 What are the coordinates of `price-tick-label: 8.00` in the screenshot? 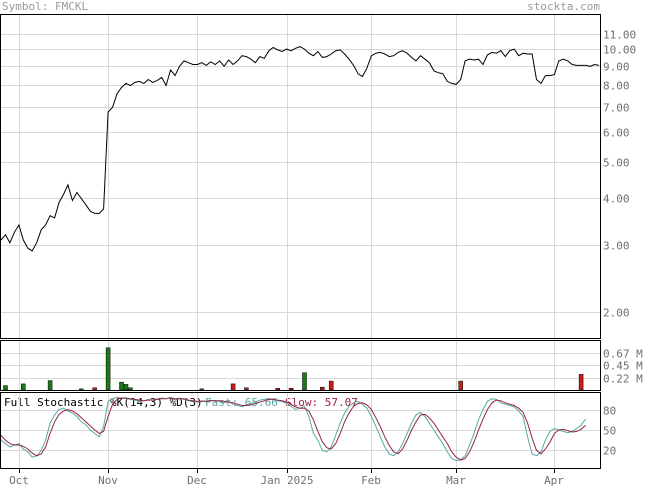 It's located at (616, 86).